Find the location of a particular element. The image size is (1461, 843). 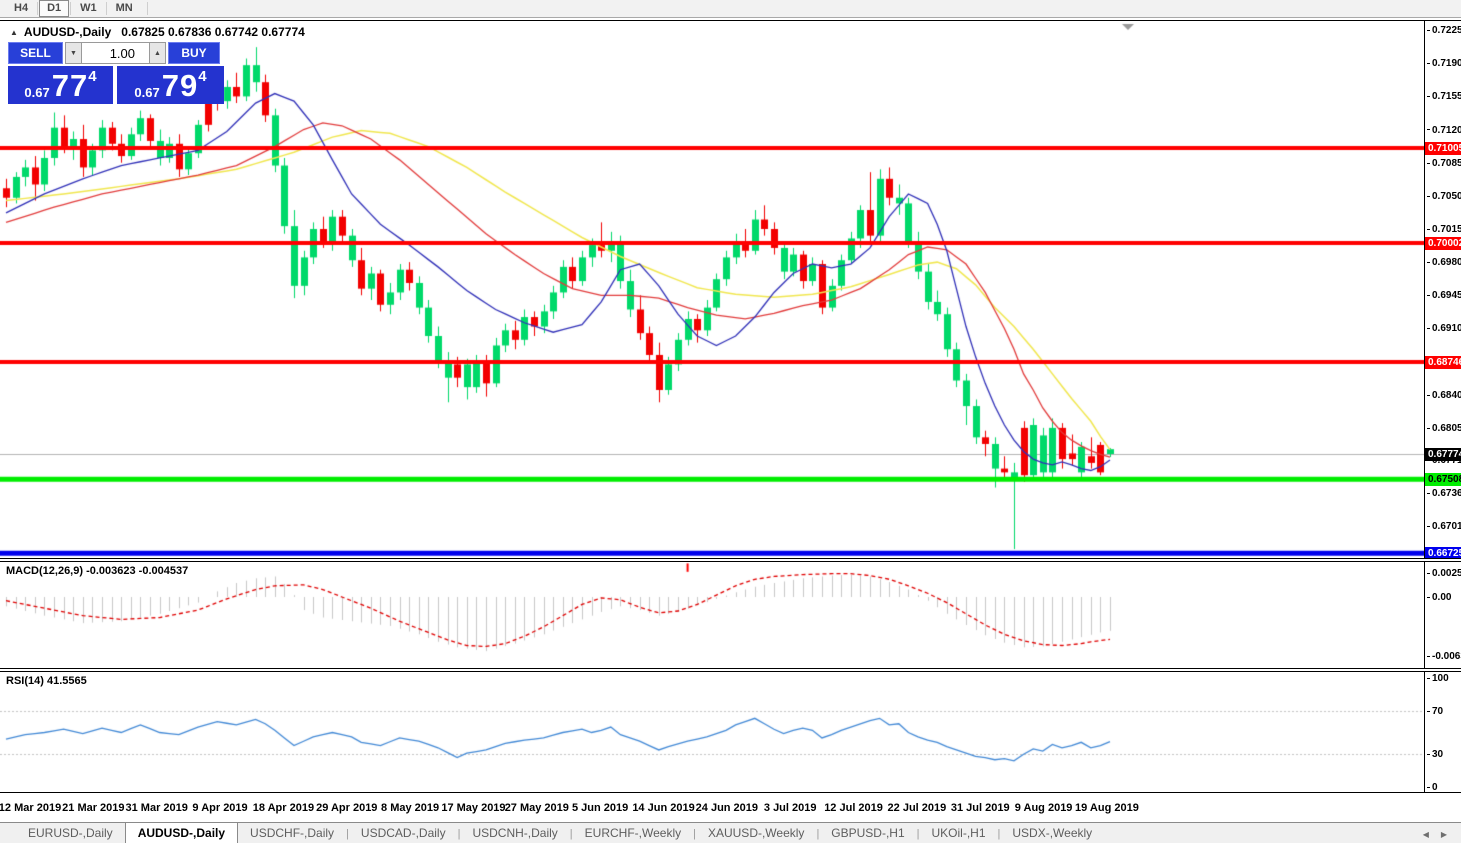

date-label: 5 Jun 2019 is located at coordinates (600, 808).